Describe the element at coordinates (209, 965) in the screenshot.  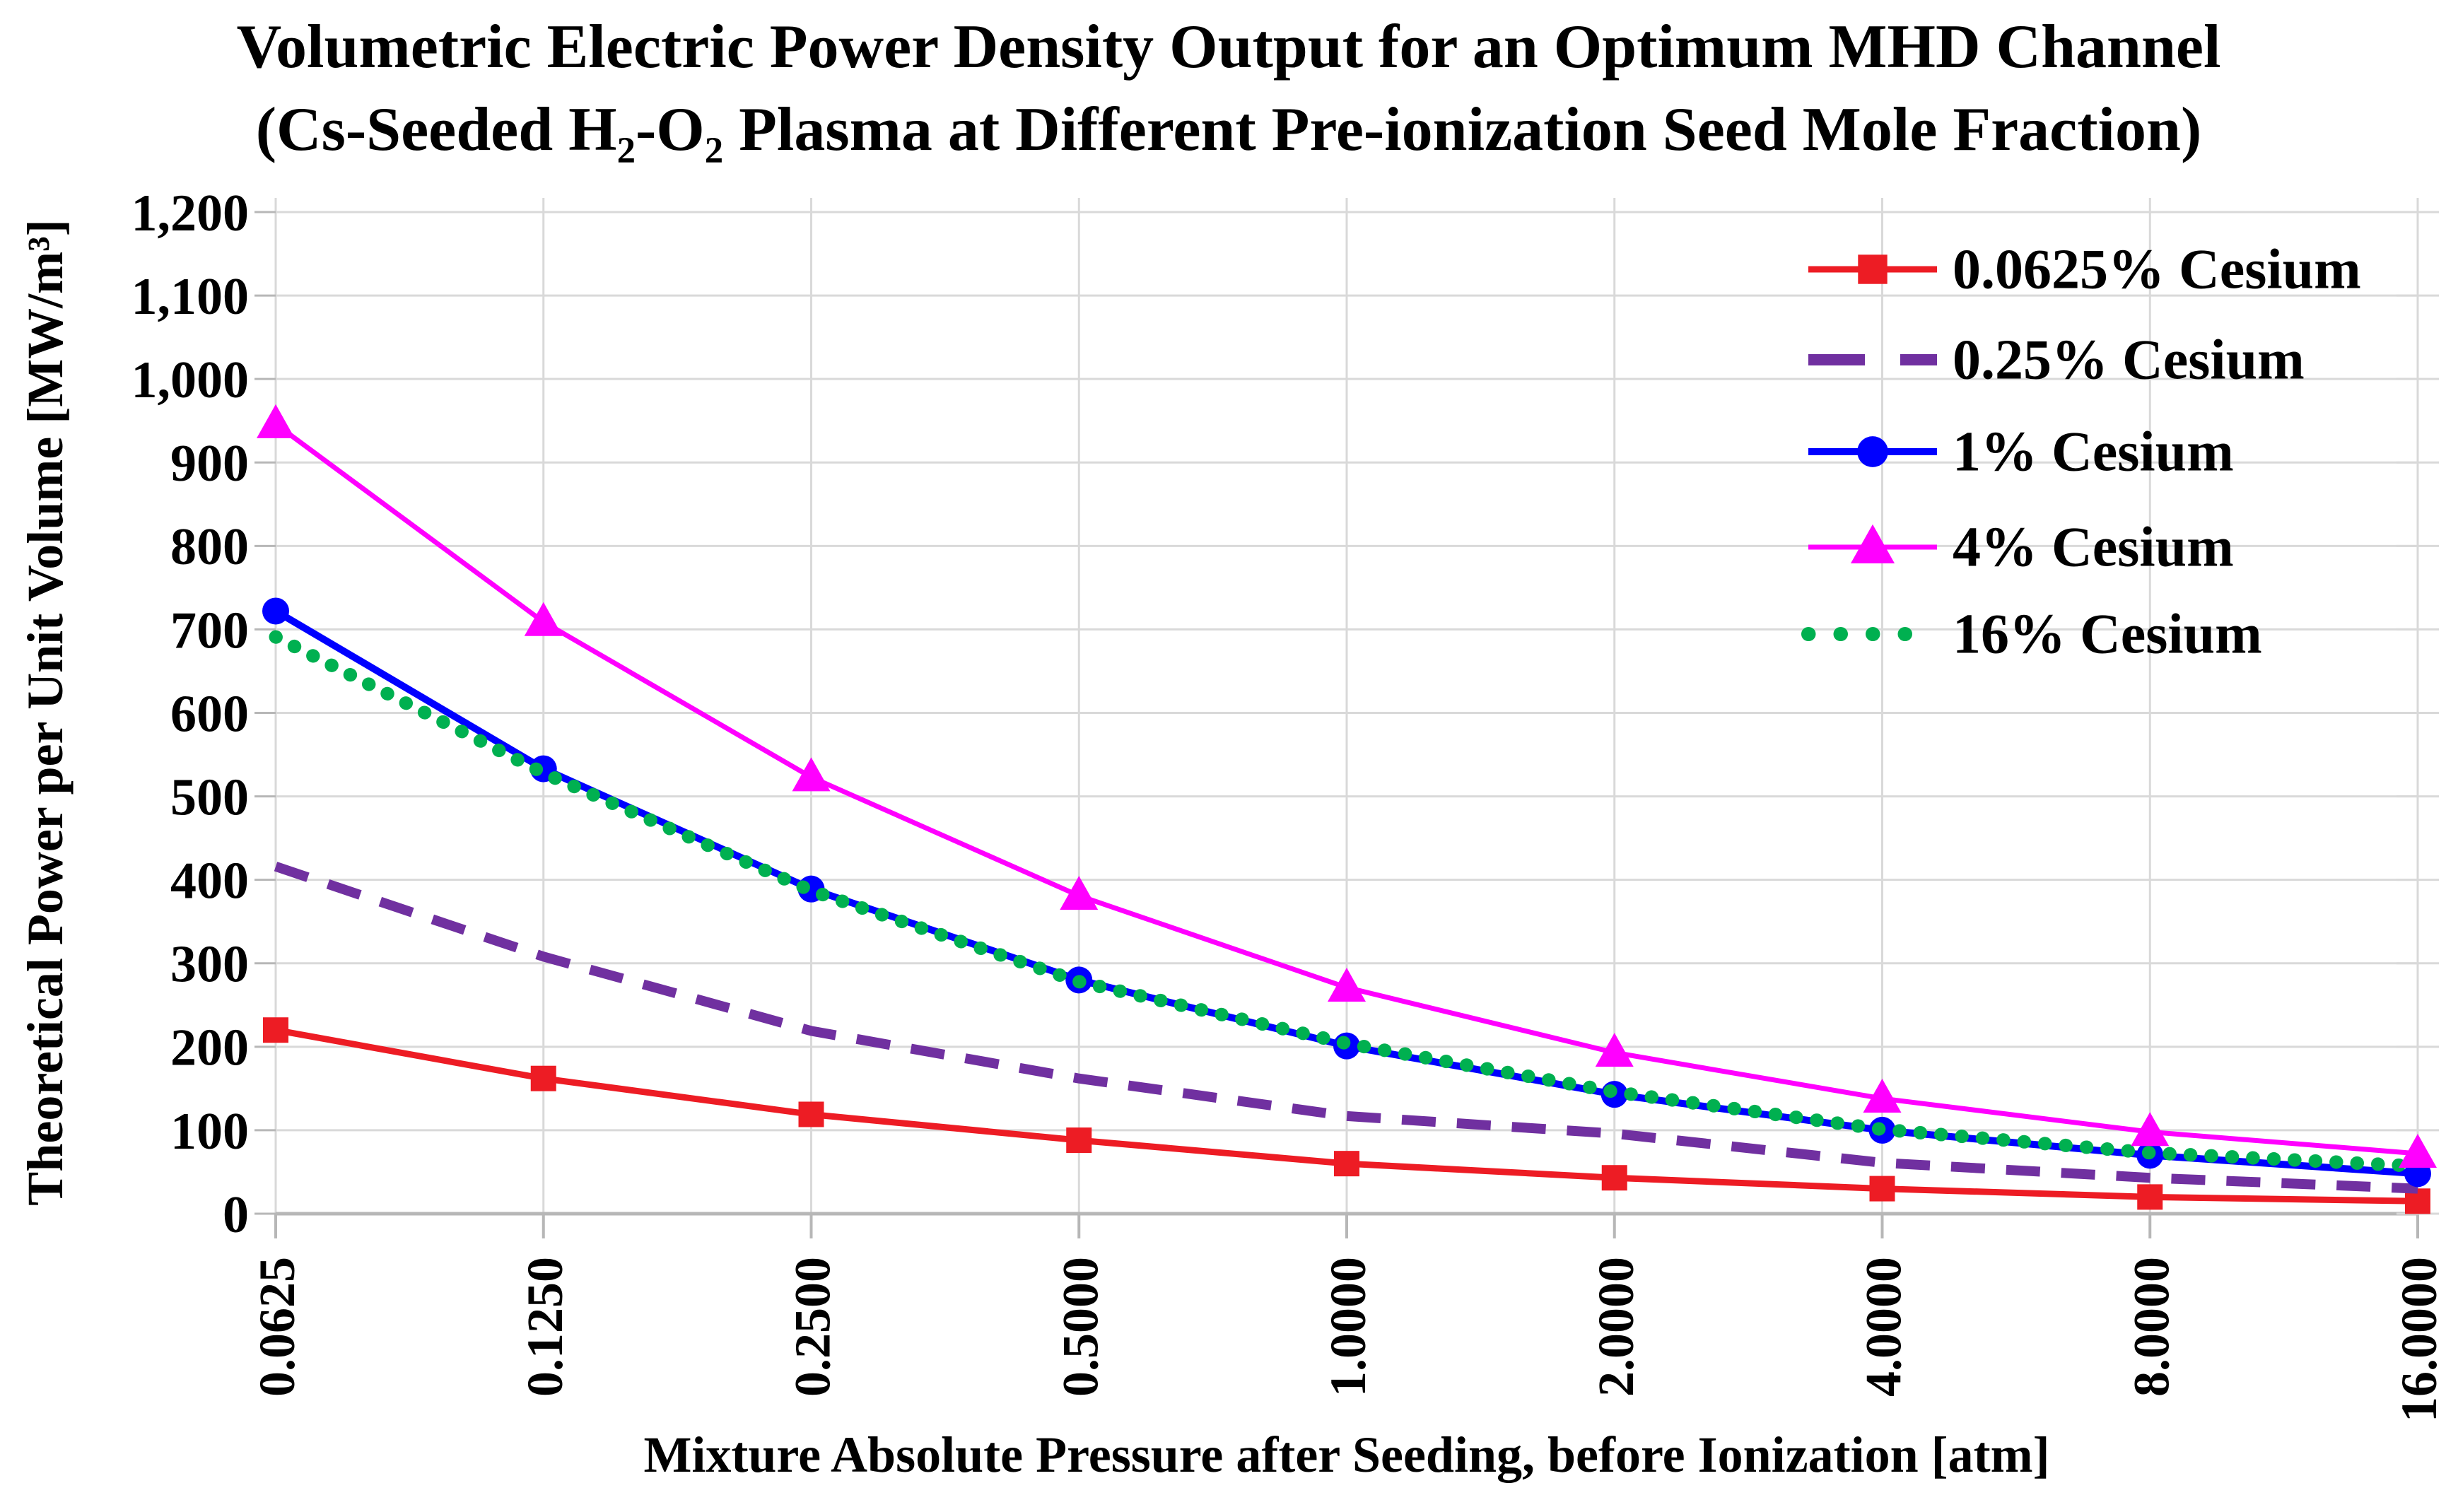
I see `y-tick-label: 300` at that location.